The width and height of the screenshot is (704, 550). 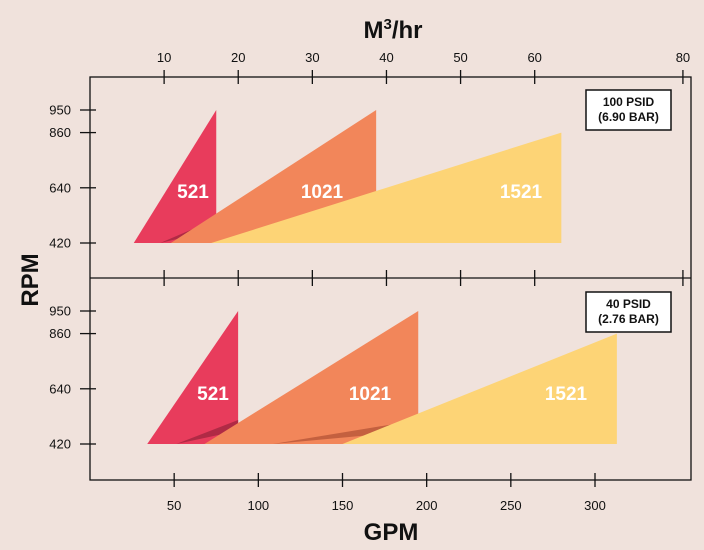 What do you see at coordinates (164, 57) in the screenshot?
I see `x-top-tick-label: 10` at bounding box center [164, 57].